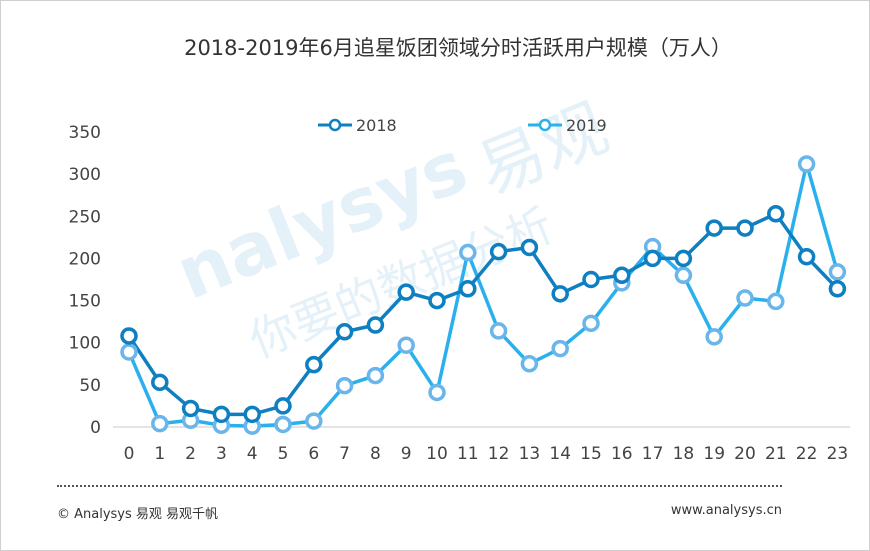  What do you see at coordinates (344, 454) in the screenshot?
I see `x-tick-label: 7` at bounding box center [344, 454].